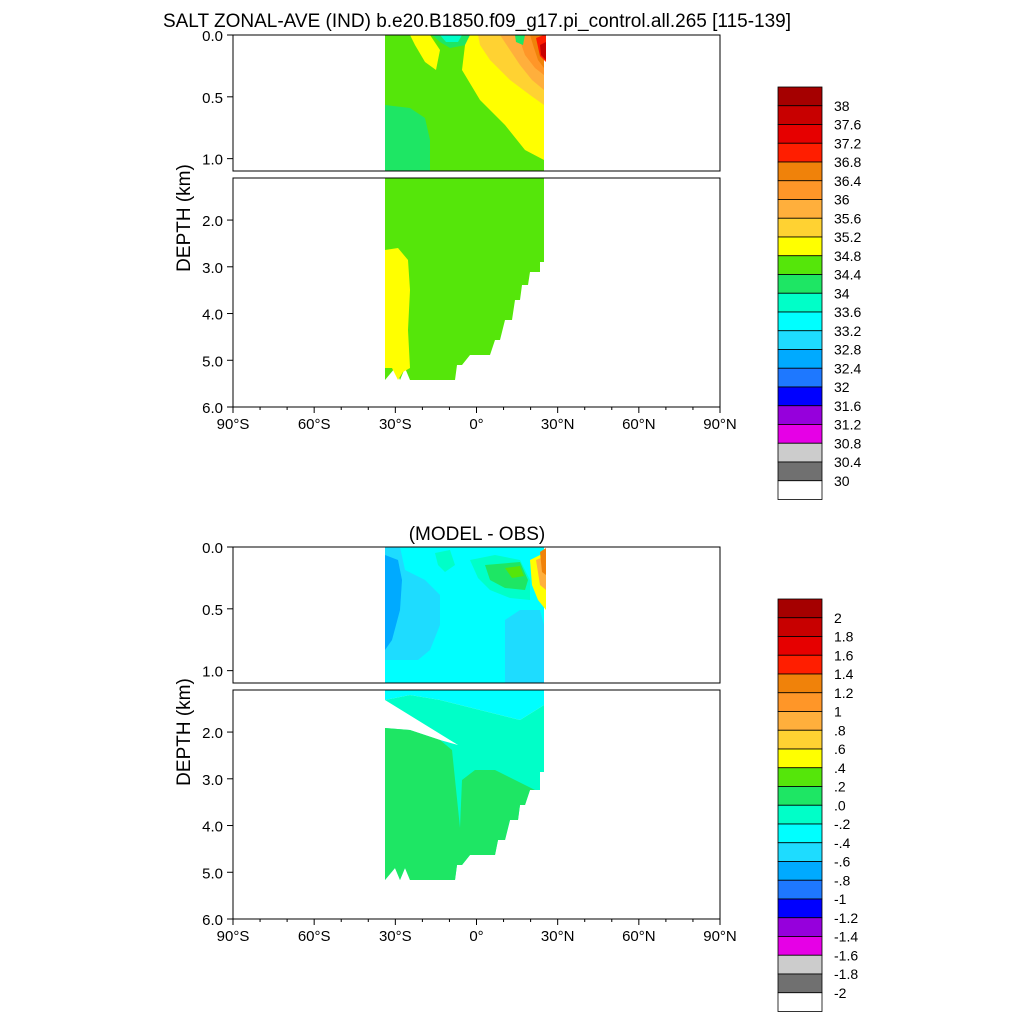  What do you see at coordinates (847, 350) in the screenshot?
I see `legend-label: 32.8` at bounding box center [847, 350].